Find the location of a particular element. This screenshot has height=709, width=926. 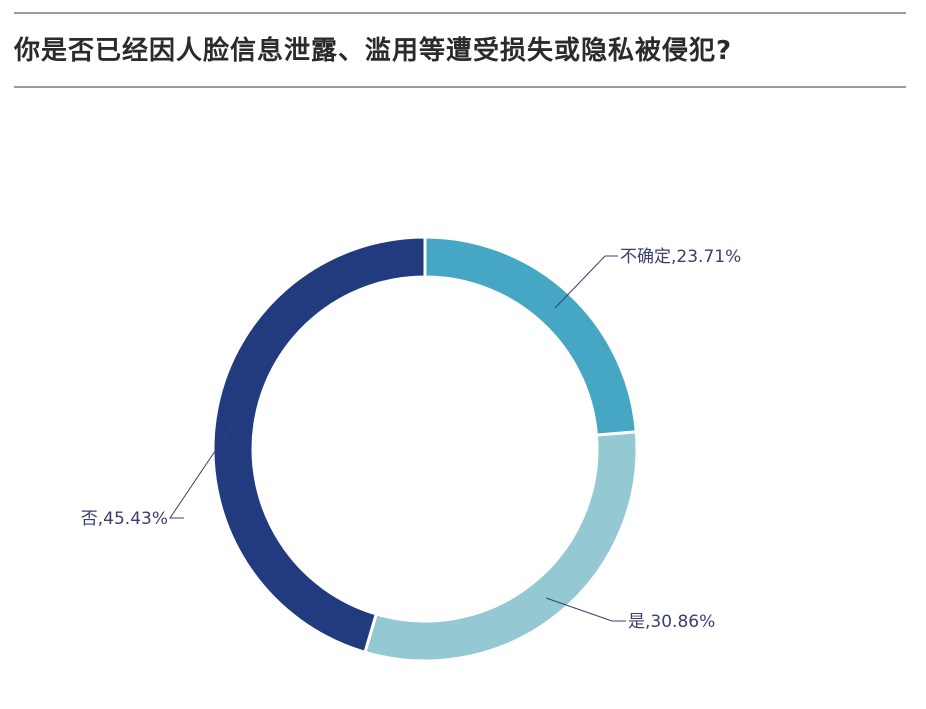

data-label-否: 否,45.43% is located at coordinates (124, 519).